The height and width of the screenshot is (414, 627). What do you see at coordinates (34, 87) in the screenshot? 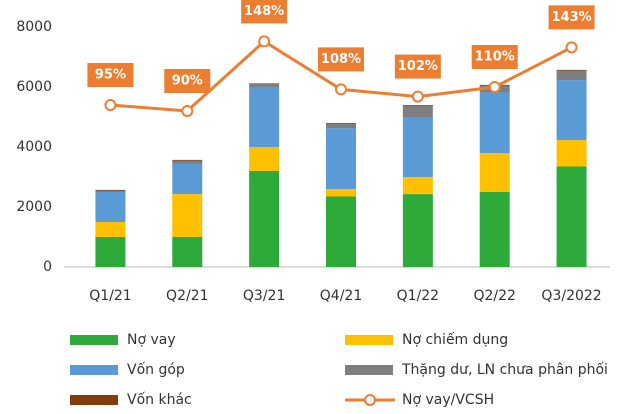
I see `y-tick-label: 6000` at bounding box center [34, 87].